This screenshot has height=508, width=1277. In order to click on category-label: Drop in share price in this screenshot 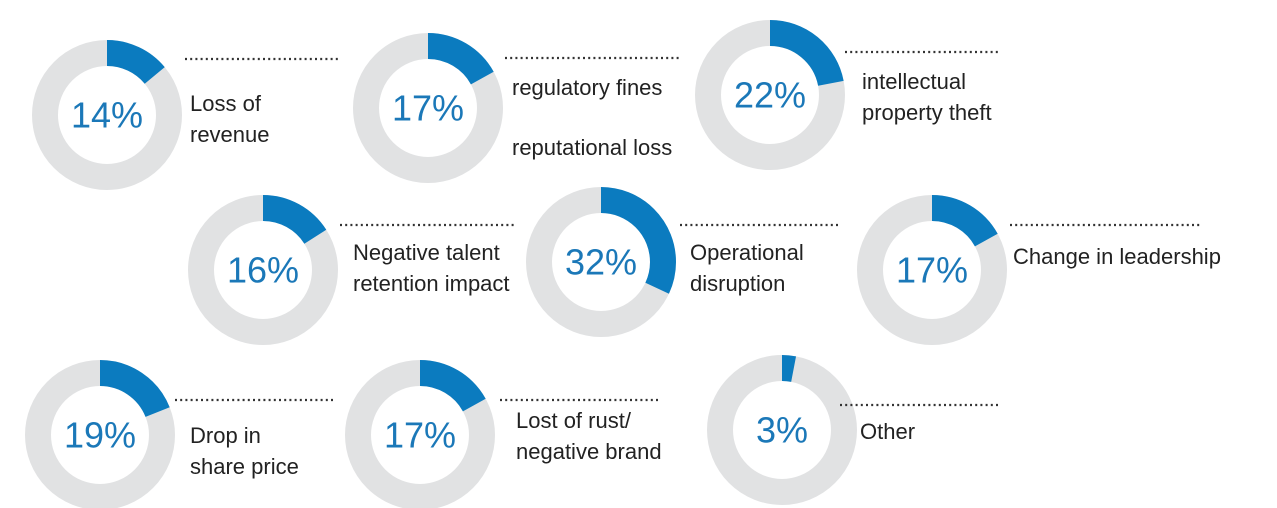, I will do `click(244, 451)`.